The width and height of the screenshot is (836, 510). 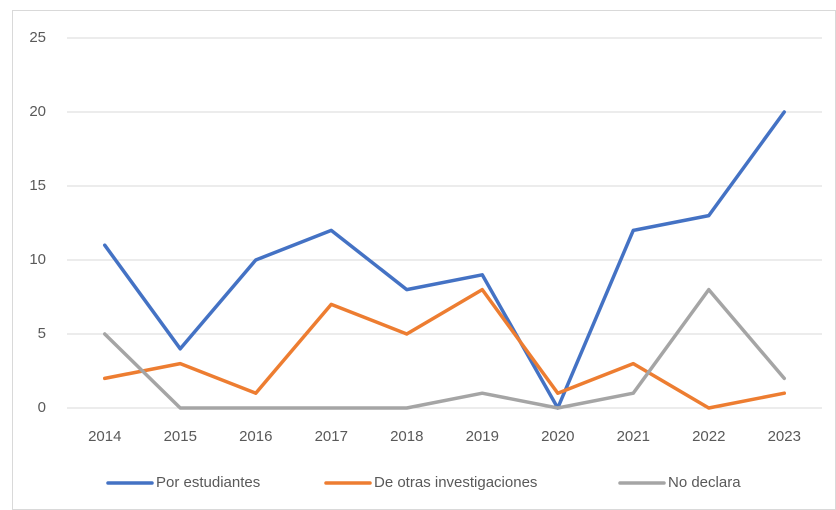 I want to click on x-tick-label: 2023, so click(x=784, y=436).